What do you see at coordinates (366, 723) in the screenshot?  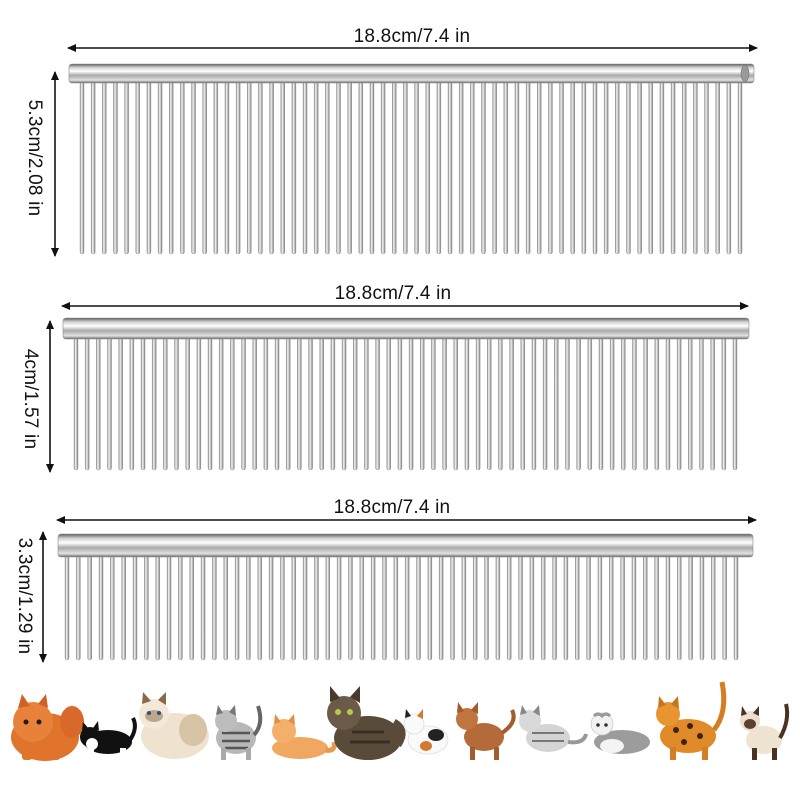 I see `cat-maine-coon` at bounding box center [366, 723].